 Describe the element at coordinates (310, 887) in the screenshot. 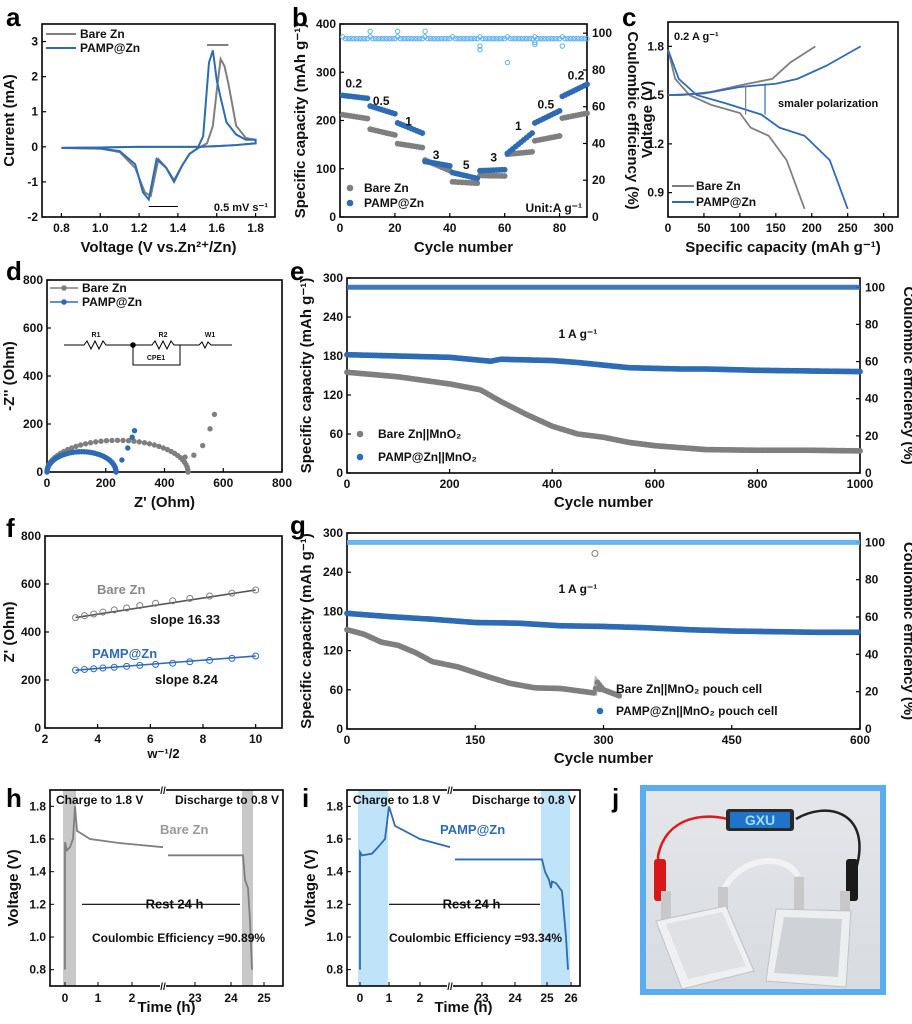

I see `chart-i-ylabel: Voltage (V)` at that location.